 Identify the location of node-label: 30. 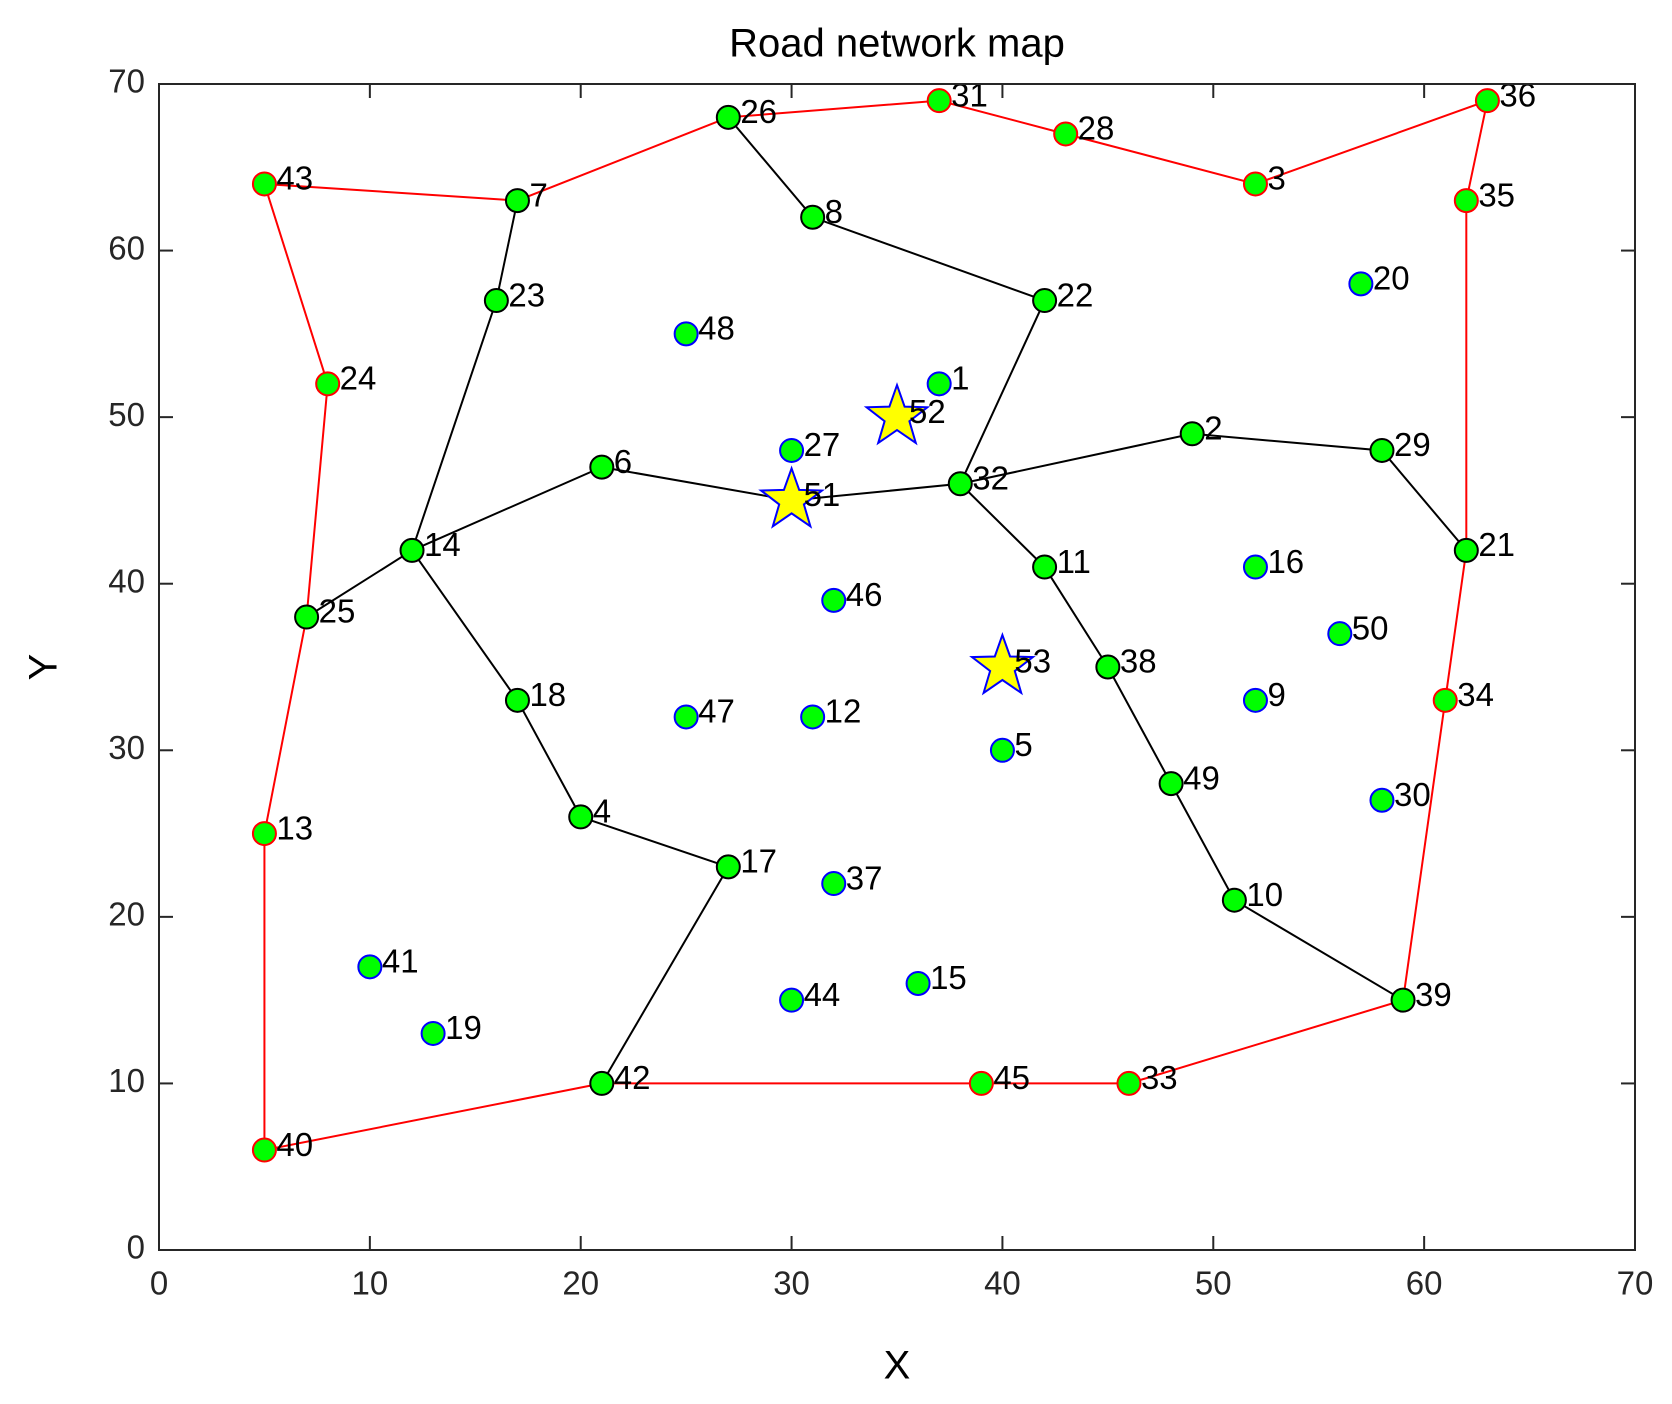
(1412, 794).